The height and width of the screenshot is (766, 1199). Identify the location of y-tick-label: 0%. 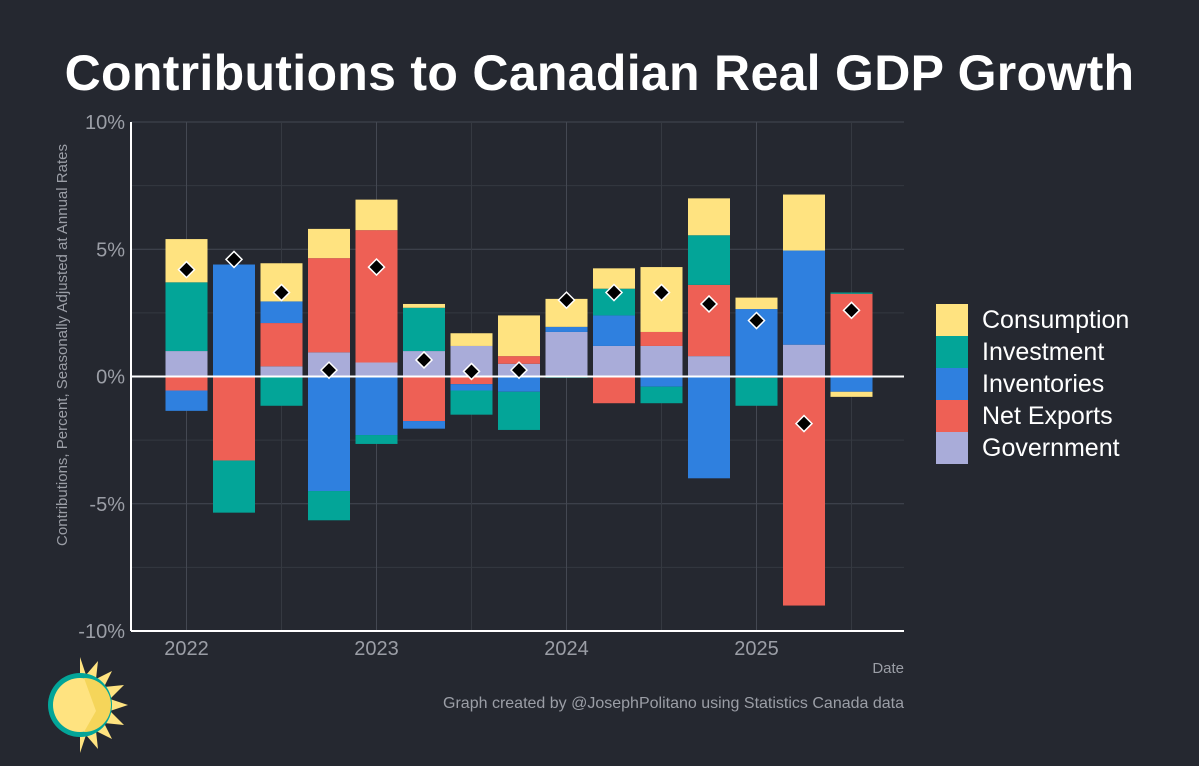
(110, 378).